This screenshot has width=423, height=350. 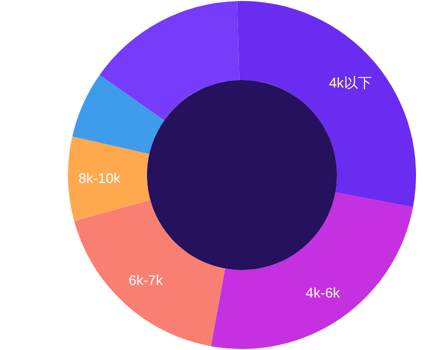 What do you see at coordinates (100, 178) in the screenshot?
I see `slice-label: 8k-10k` at bounding box center [100, 178].